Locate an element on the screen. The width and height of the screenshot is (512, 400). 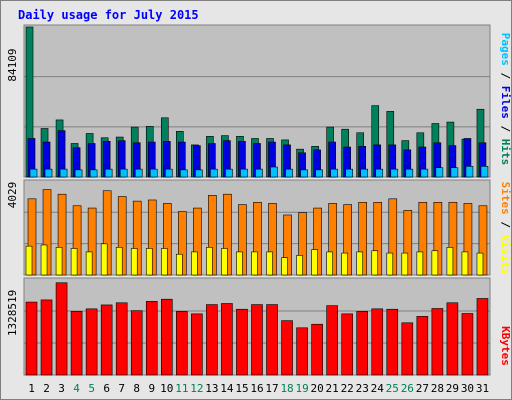
x-tick-label-day-18: 18 is located at coordinates (286, 388).